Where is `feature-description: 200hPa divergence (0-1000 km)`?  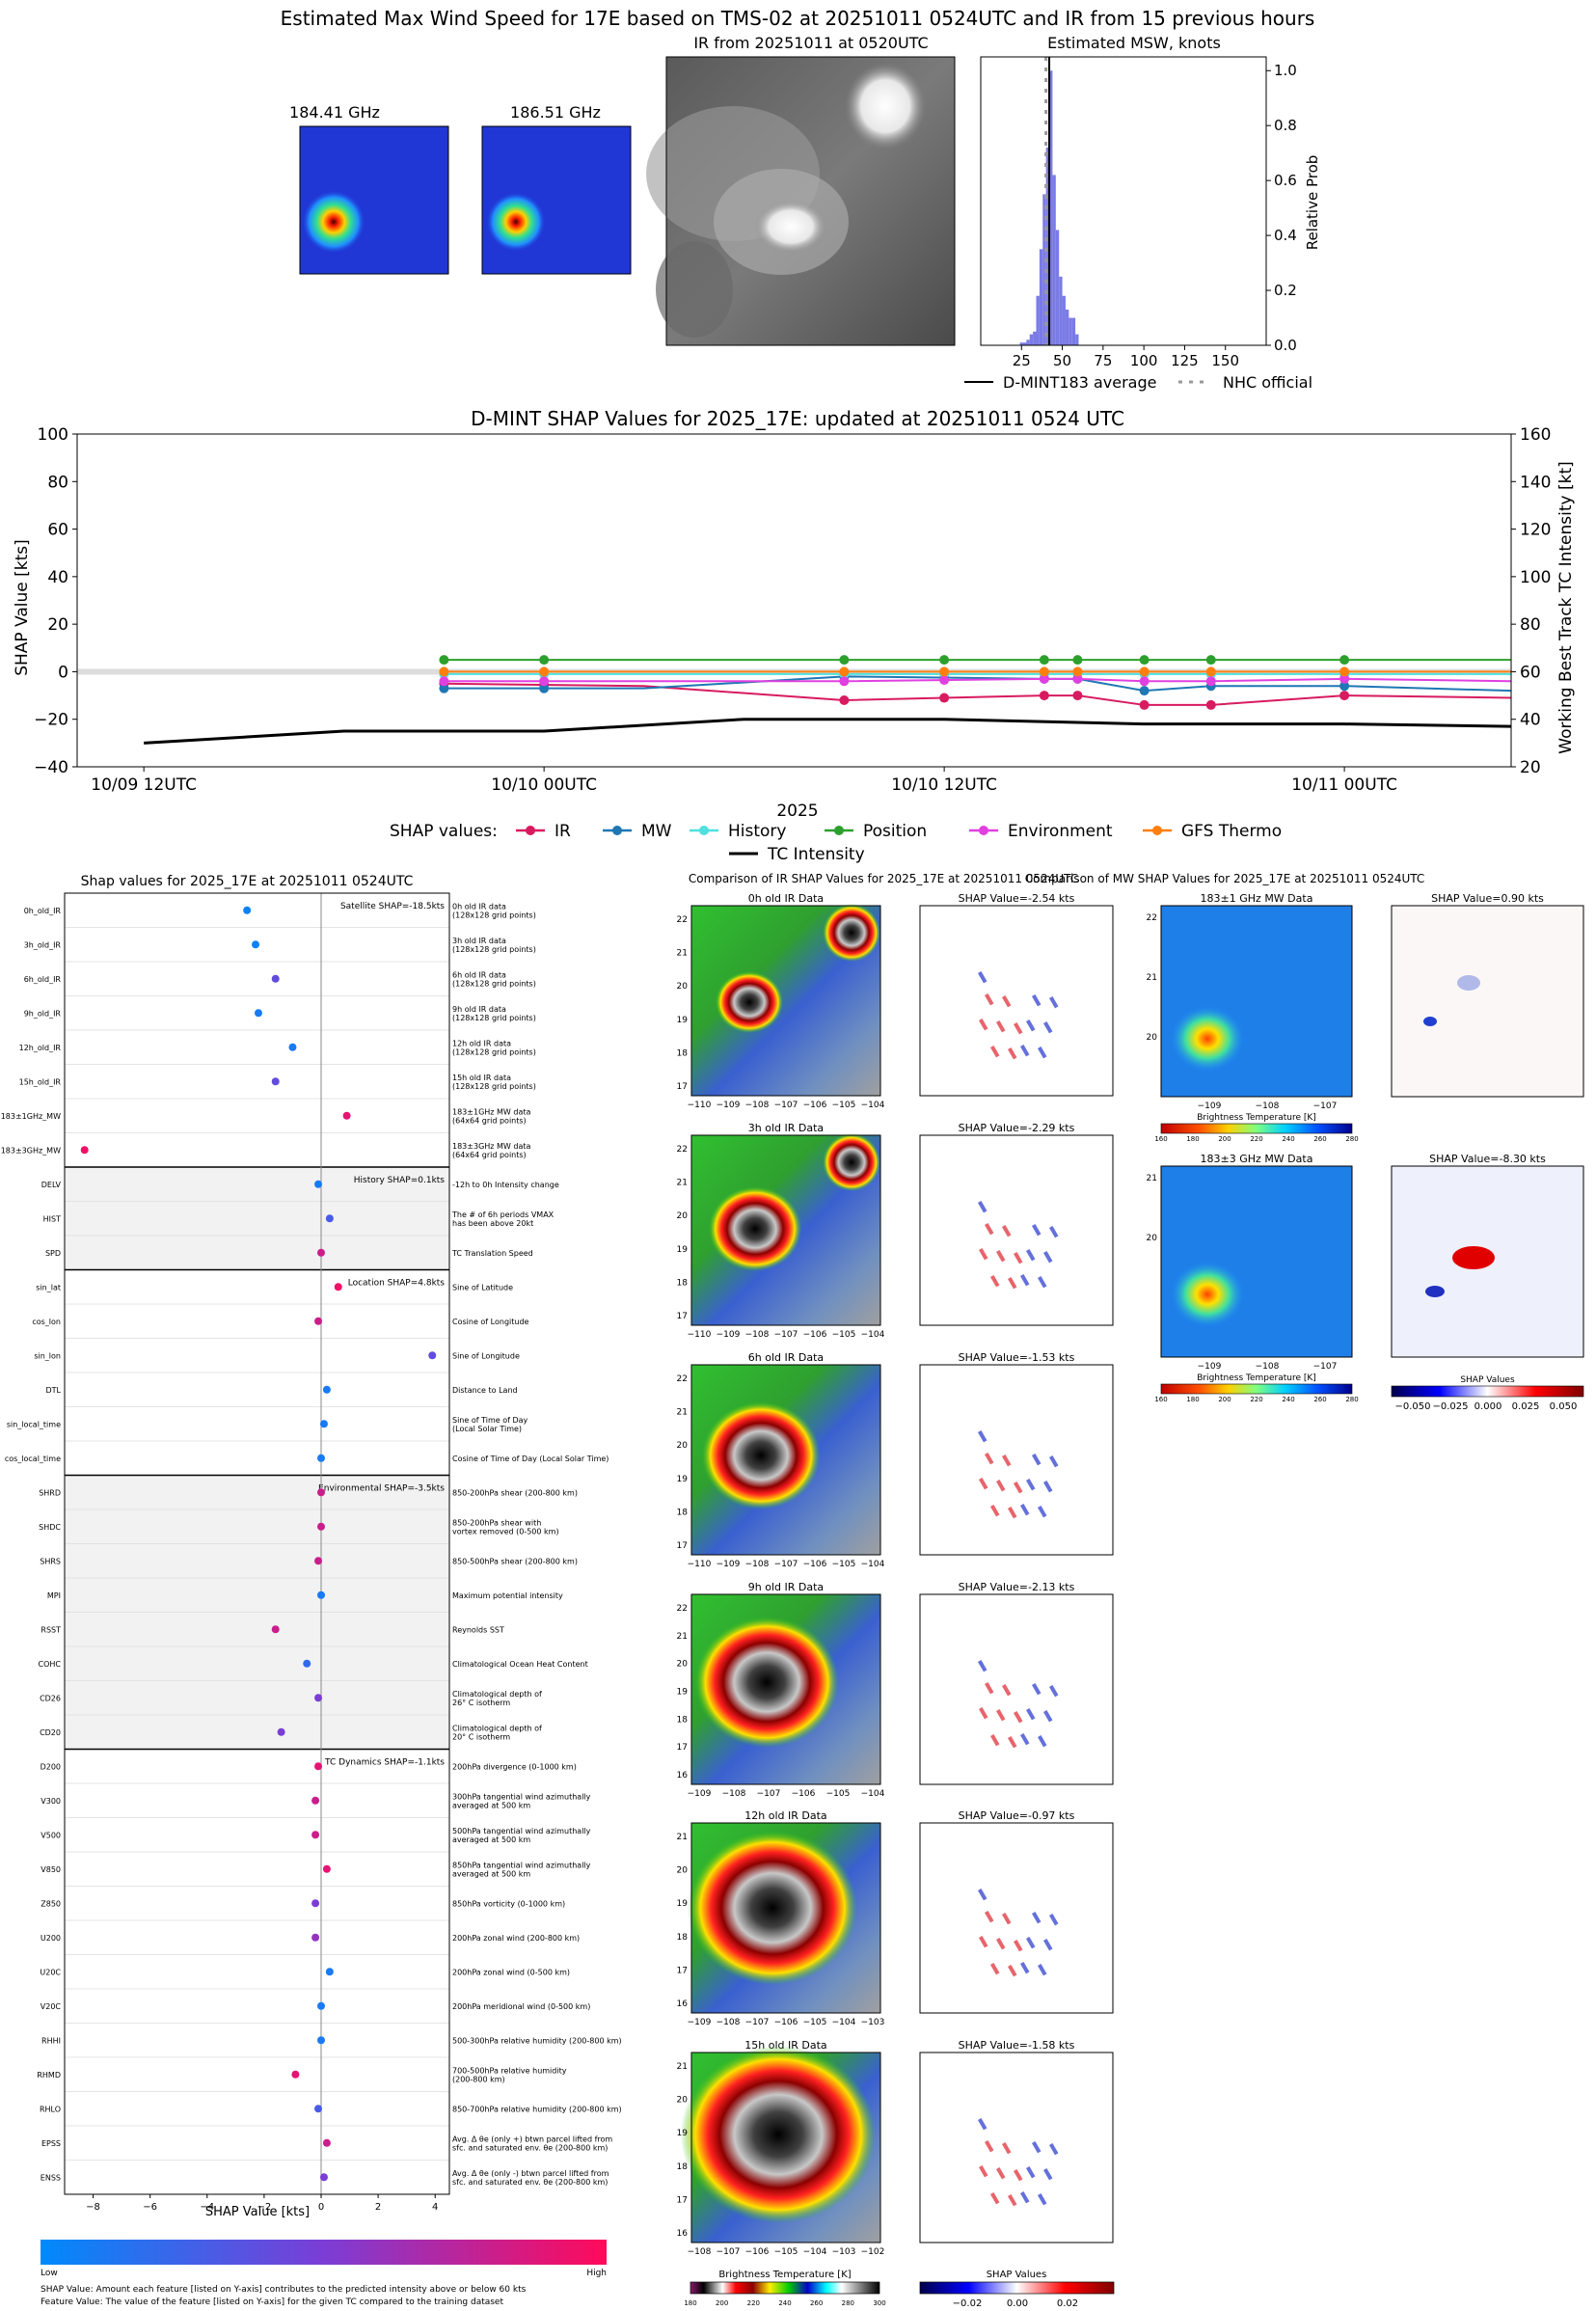
feature-description: 200hPa divergence (0-1000 km) is located at coordinates (515, 1766).